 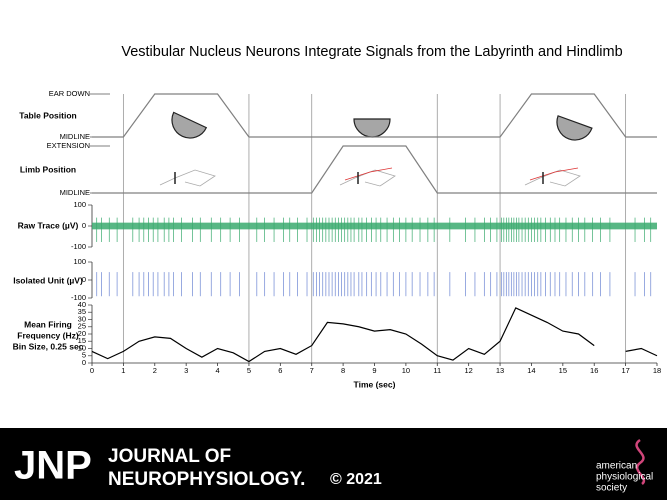 I want to click on x-tick-label: 8, so click(x=343, y=370).